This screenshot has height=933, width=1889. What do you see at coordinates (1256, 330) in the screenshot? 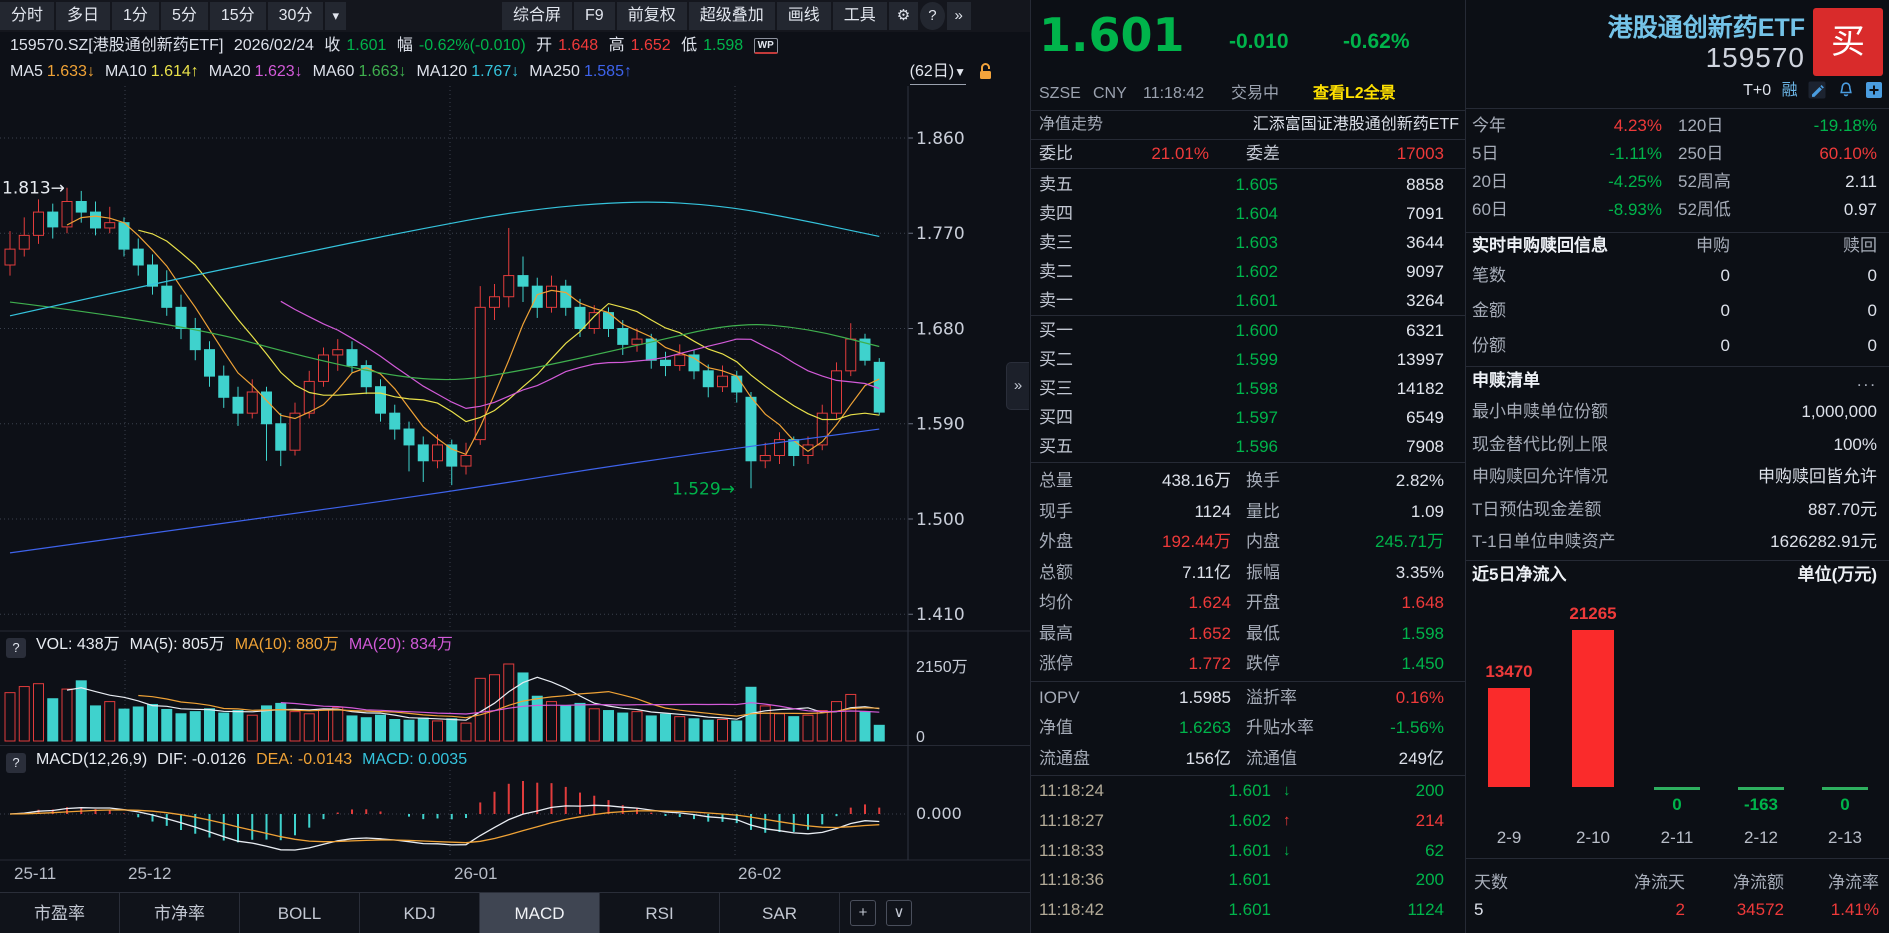
I see `bid-row-price: 1.600` at bounding box center [1256, 330].